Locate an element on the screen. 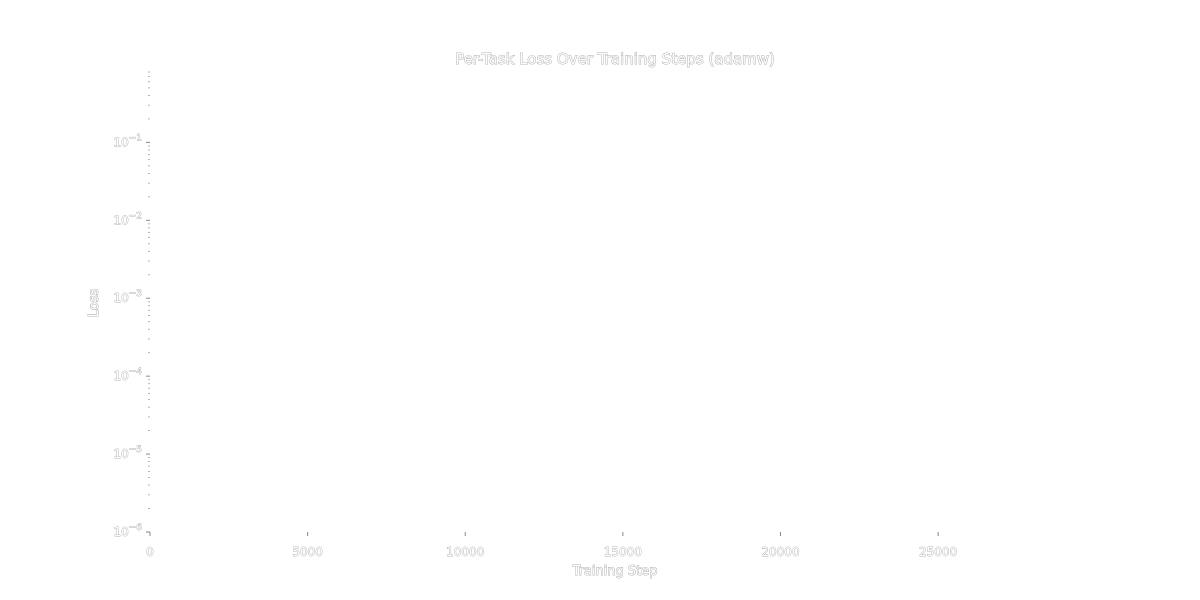 Image resolution: width=1200 pixels, height=600 pixels. y-tick-label: 10⁻⁴ is located at coordinates (127, 375).